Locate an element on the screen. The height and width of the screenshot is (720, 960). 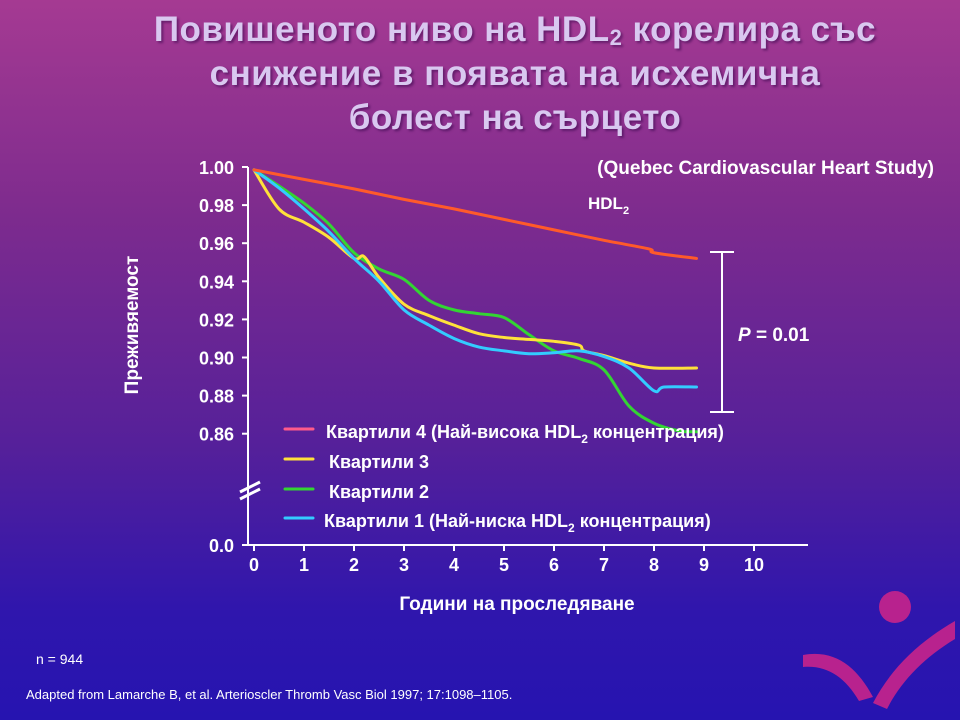
x-tick-label: 7 is located at coordinates (604, 565).